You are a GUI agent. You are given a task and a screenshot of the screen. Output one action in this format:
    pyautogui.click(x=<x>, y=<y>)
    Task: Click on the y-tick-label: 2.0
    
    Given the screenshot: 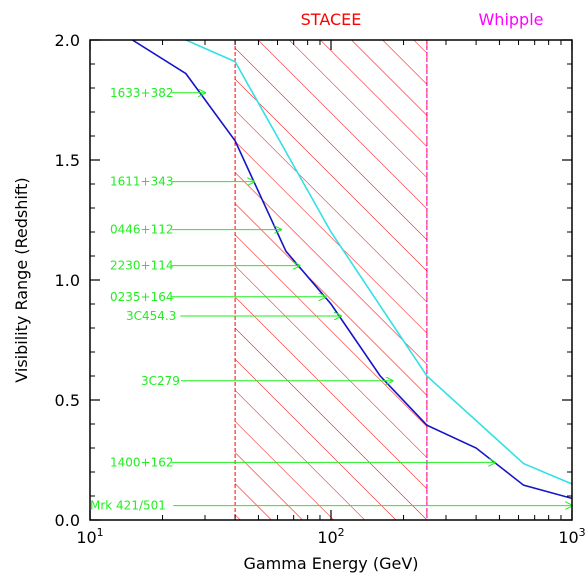 What is the action you would take?
    pyautogui.click(x=67, y=40)
    